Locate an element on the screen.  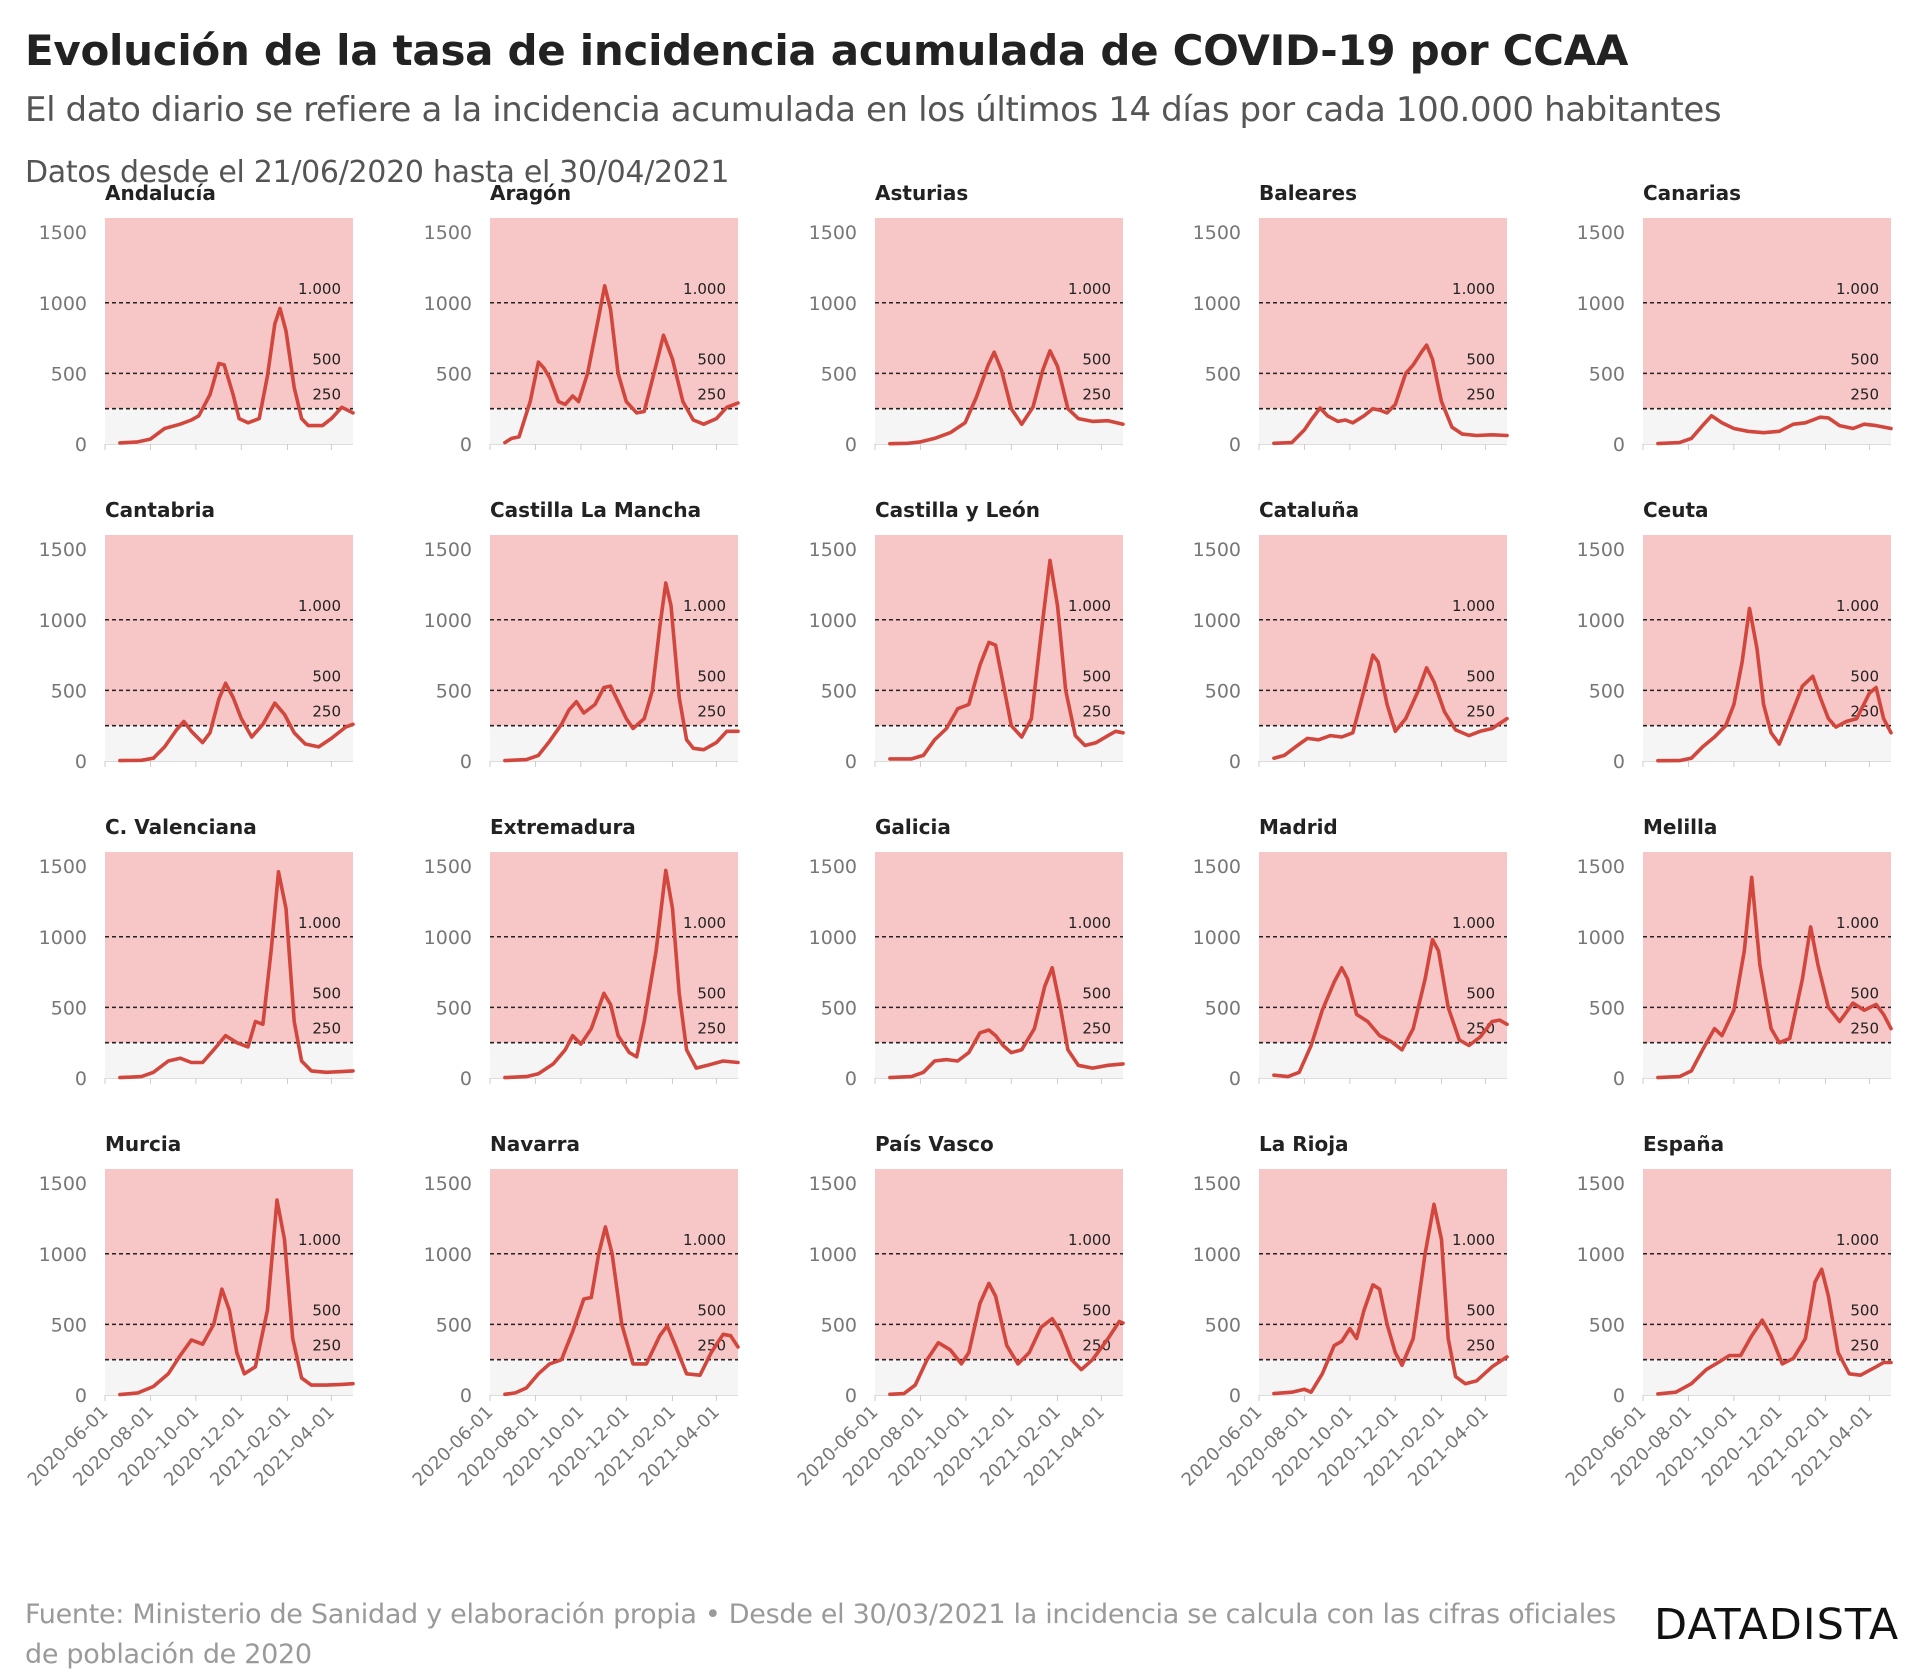
panel-title: Navarra is located at coordinates (535, 1144).